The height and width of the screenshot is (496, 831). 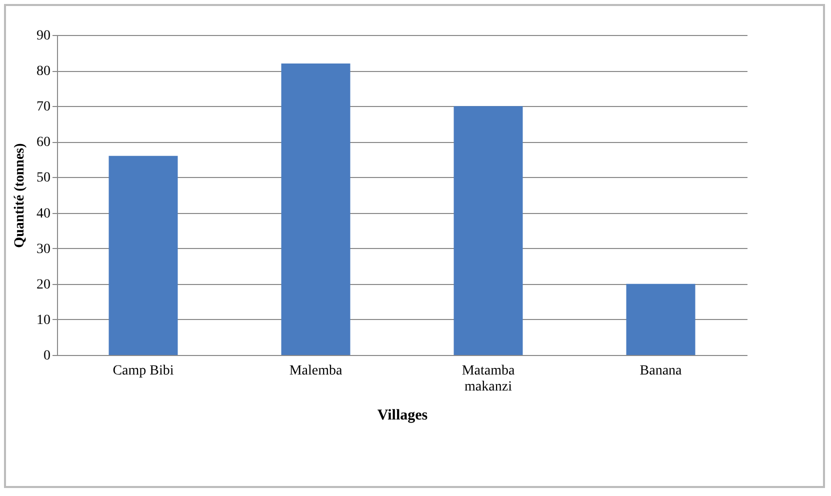 What do you see at coordinates (43, 107) in the screenshot?
I see `y-tick-label: 70` at bounding box center [43, 107].